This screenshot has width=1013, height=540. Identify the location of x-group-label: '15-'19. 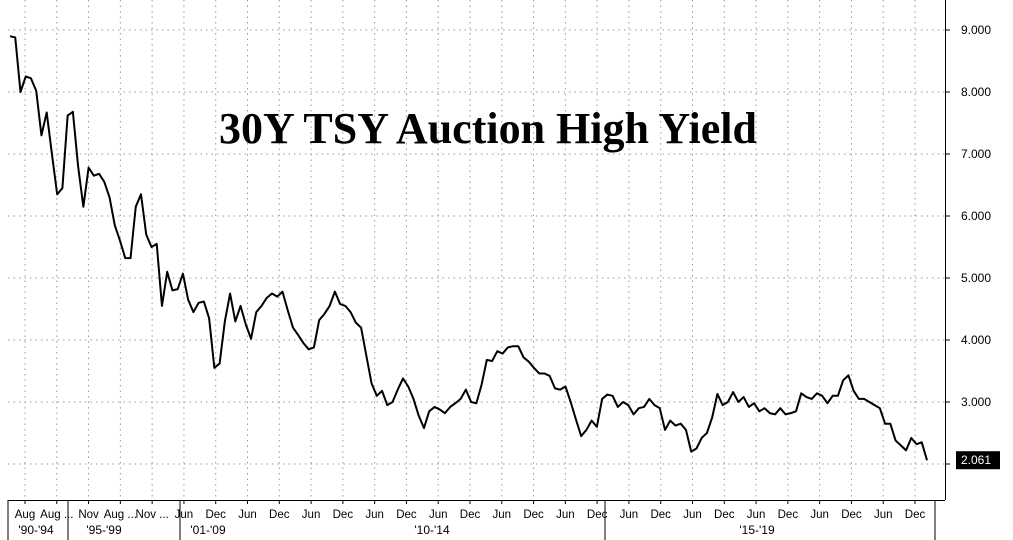
(757, 530).